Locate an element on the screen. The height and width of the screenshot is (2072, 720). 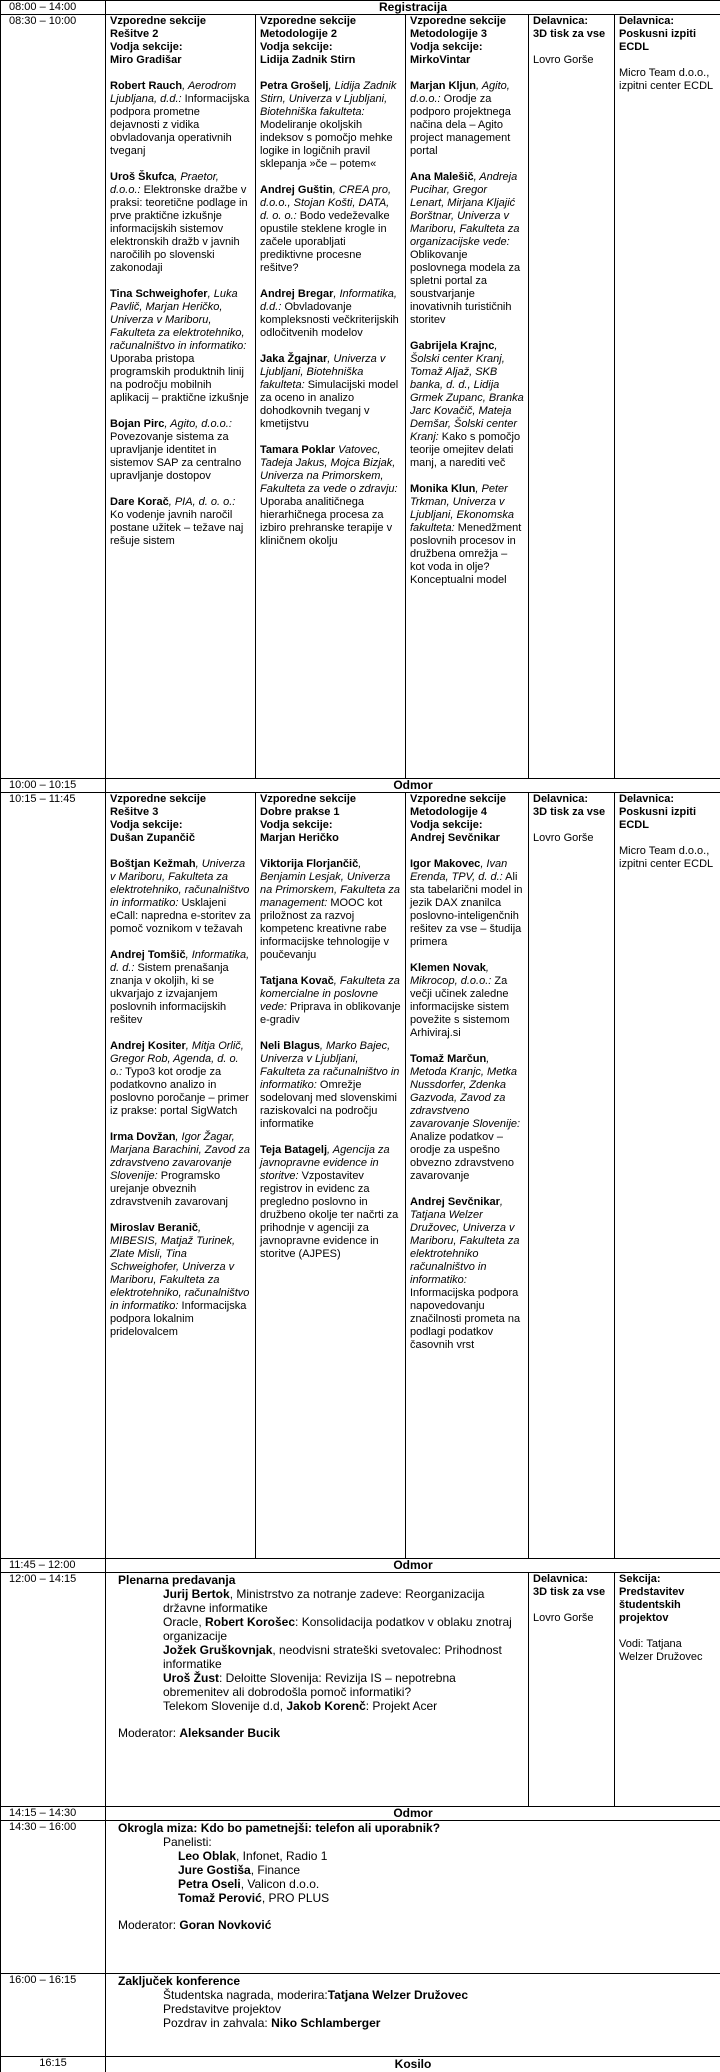
workshop-body: Vodi: Tatjana Welzer Družovec is located at coordinates (661, 1650).